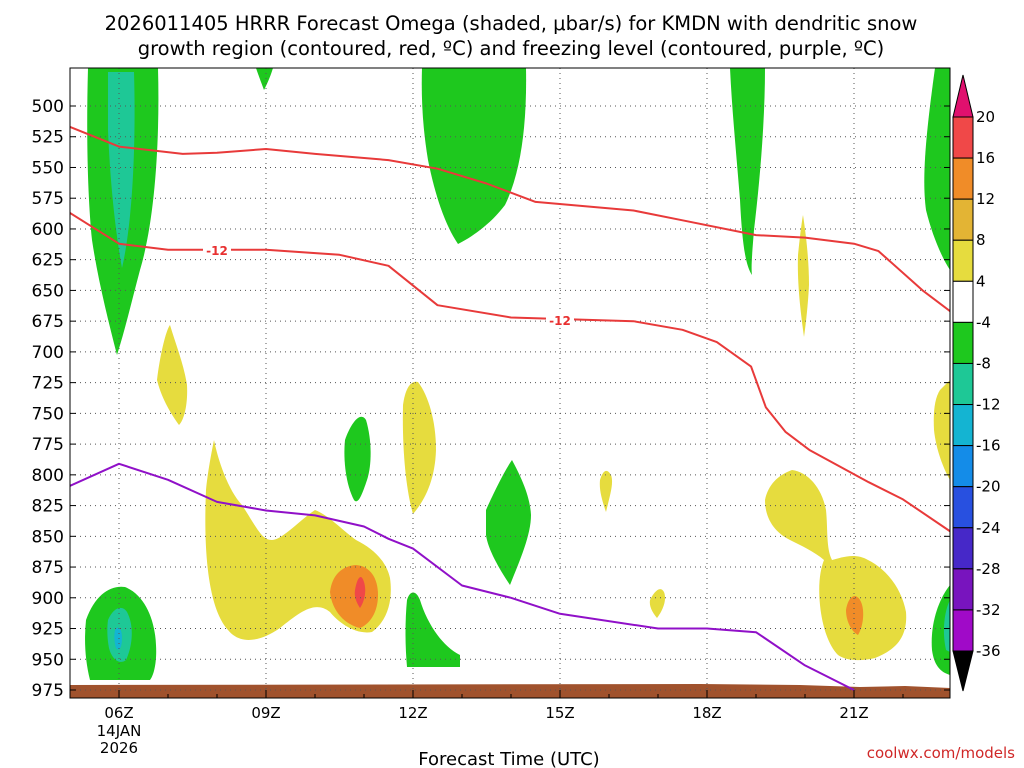 This screenshot has height=768, width=1024. Describe the element at coordinates (48, 445) in the screenshot. I see `y-tick-label: 775` at that location.